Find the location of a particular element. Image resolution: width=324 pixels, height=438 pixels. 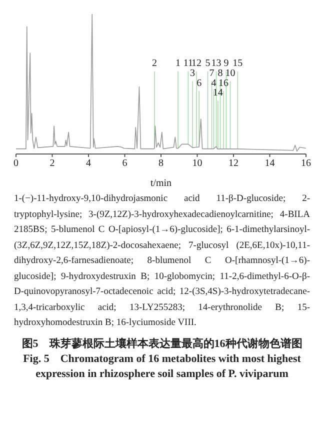

annotation: 9 is located at coordinates (226, 64).